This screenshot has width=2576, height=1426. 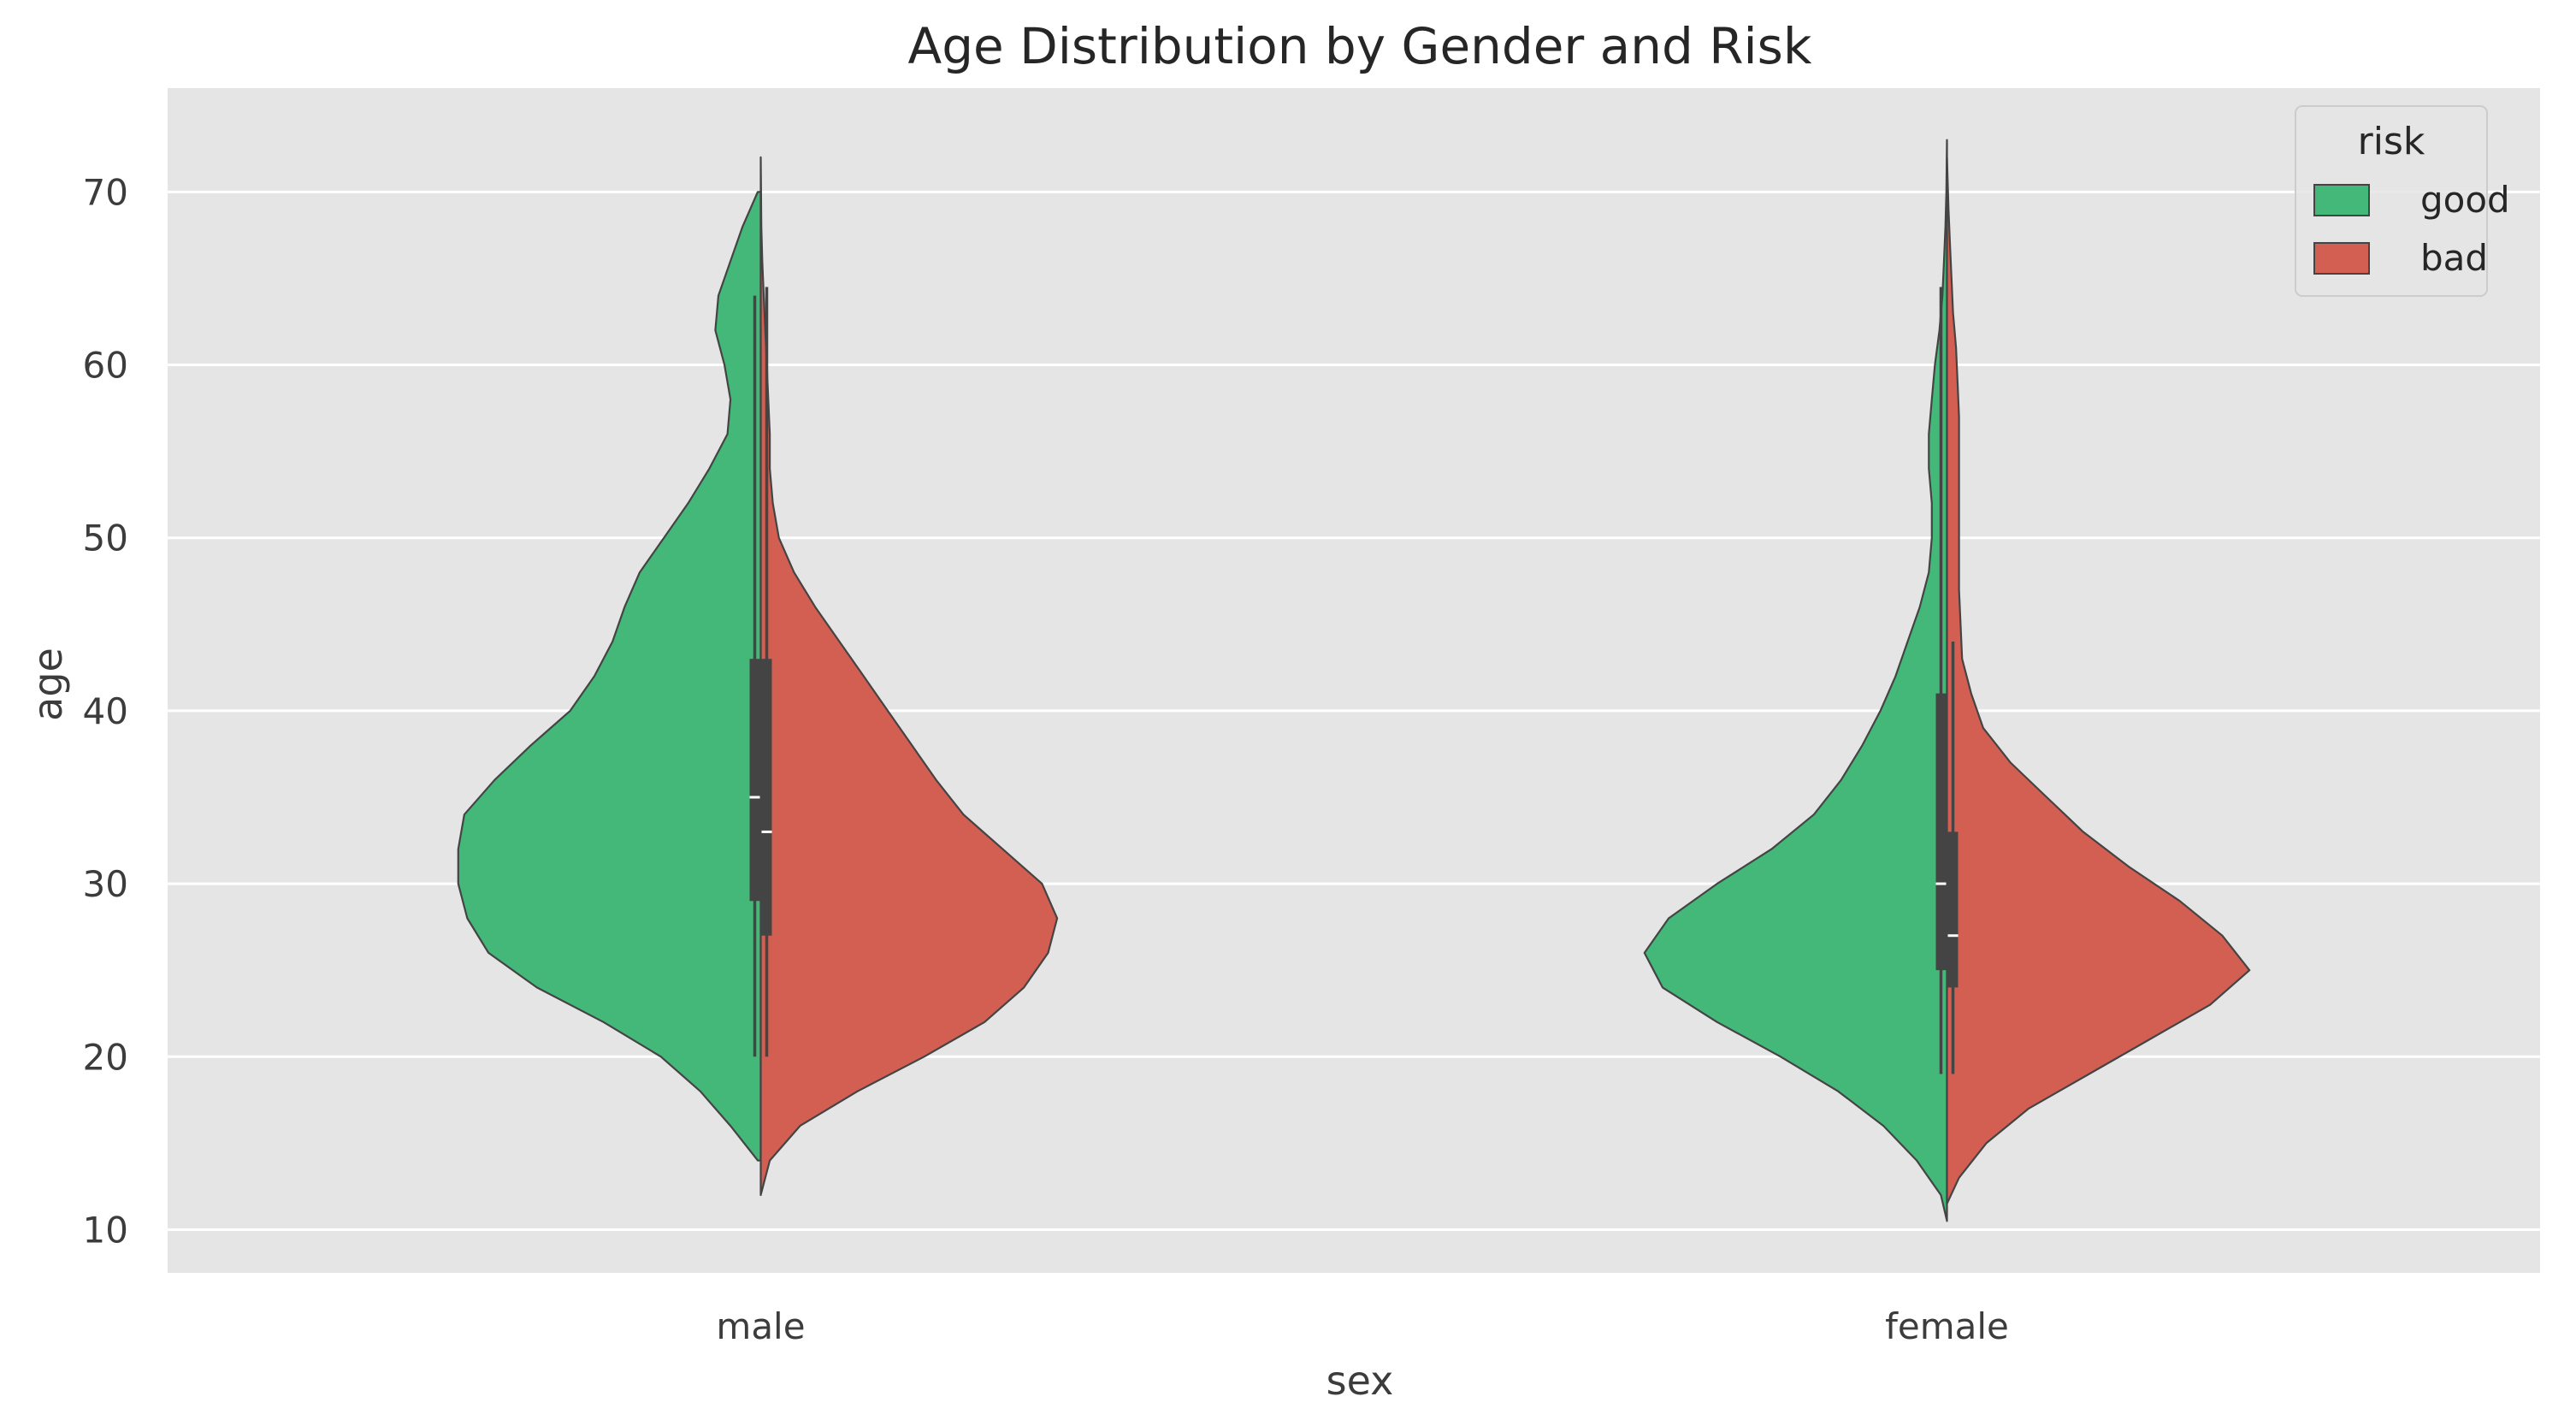 I want to click on x-tick-labels: male female, so click(x=1362, y=1326).